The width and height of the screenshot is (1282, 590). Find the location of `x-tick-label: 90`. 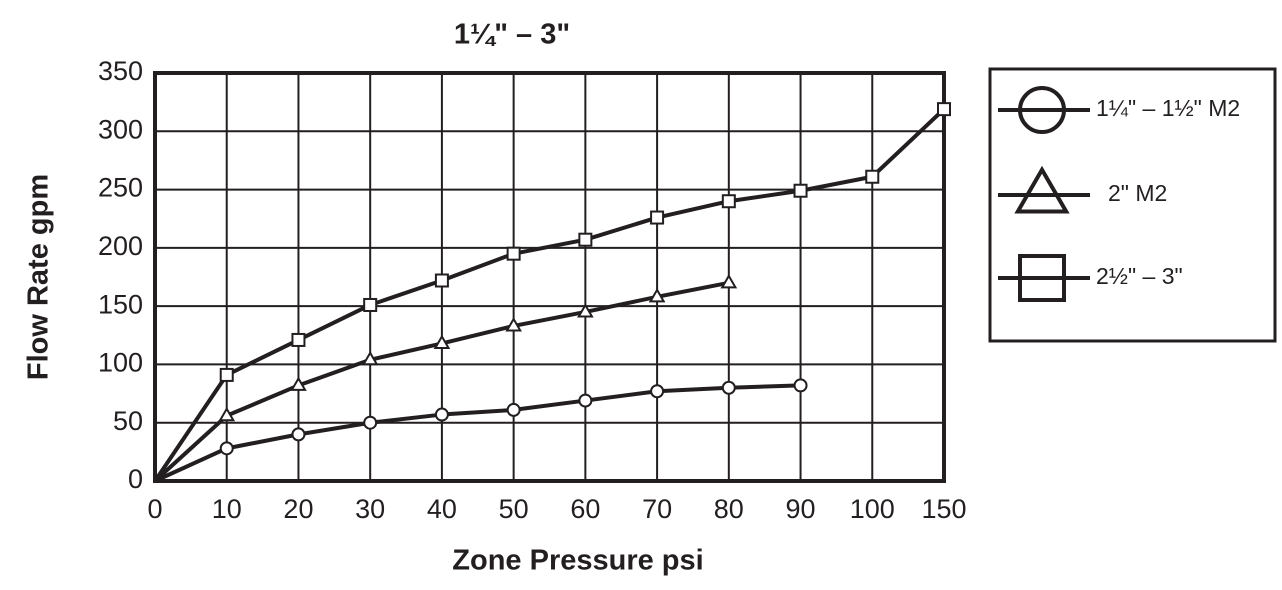

x-tick-label: 90 is located at coordinates (801, 509).